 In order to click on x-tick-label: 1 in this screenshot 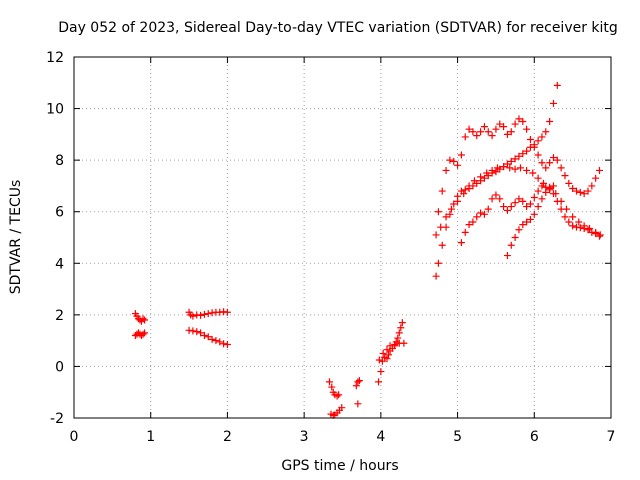, I will do `click(150, 437)`.